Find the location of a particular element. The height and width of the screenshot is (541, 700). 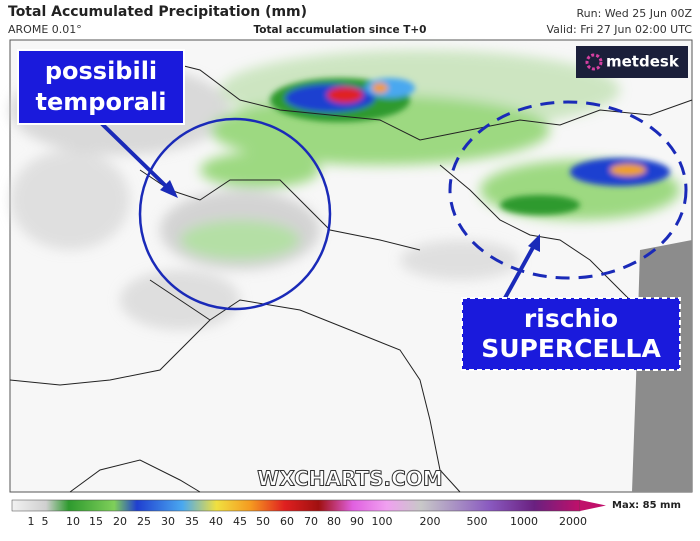

watermark: WXCHARTS.COM is located at coordinates (349, 479).